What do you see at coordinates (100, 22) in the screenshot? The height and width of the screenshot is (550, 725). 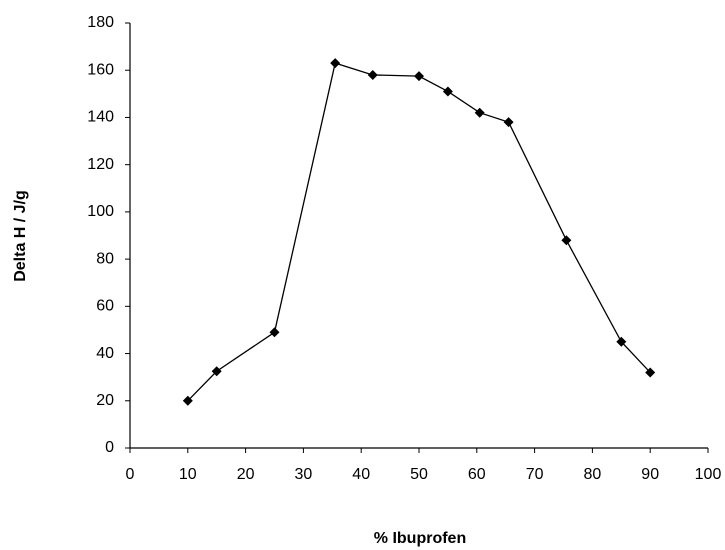 I see `y-tick-label: 180` at bounding box center [100, 22].